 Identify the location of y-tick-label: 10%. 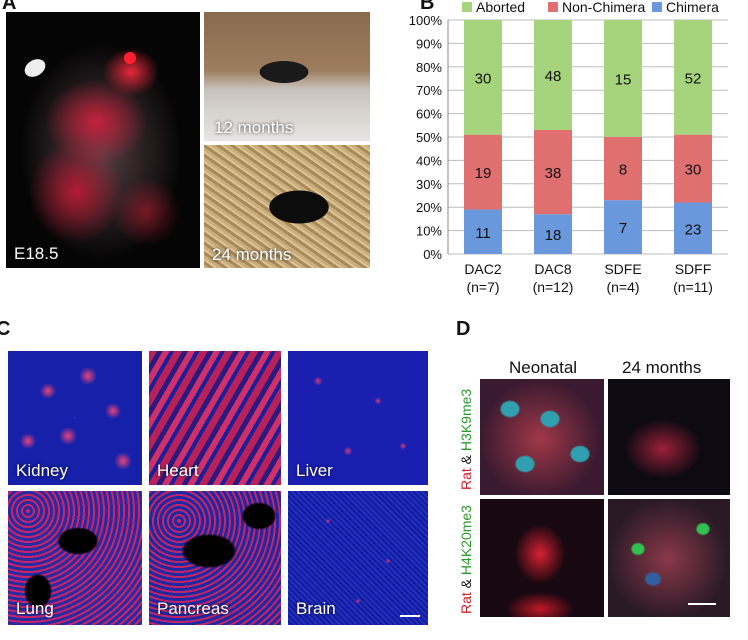
(429, 231).